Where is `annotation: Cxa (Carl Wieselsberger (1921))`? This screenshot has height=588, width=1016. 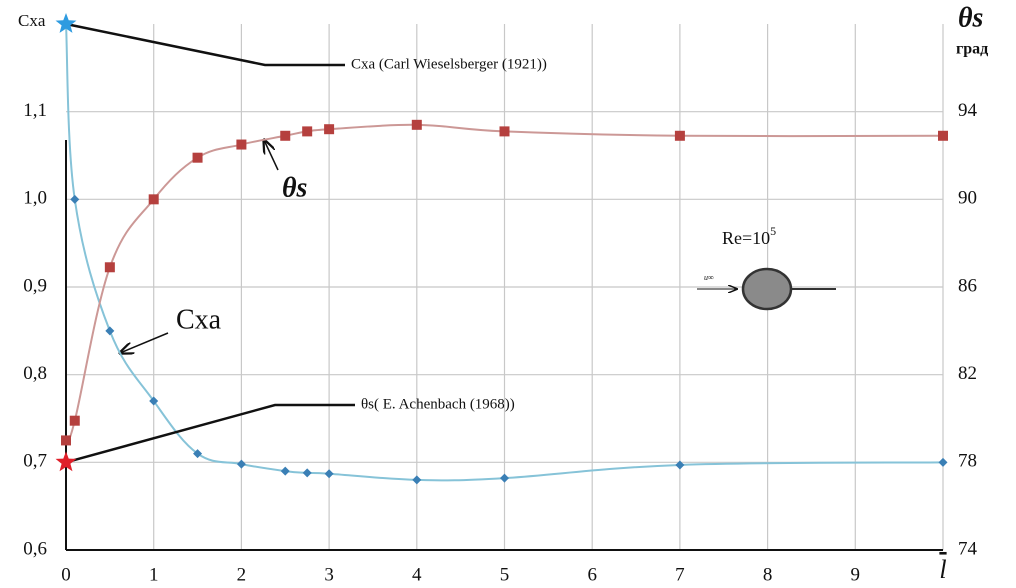 annotation: Cxa (Carl Wieselsberger (1921)) is located at coordinates (449, 64).